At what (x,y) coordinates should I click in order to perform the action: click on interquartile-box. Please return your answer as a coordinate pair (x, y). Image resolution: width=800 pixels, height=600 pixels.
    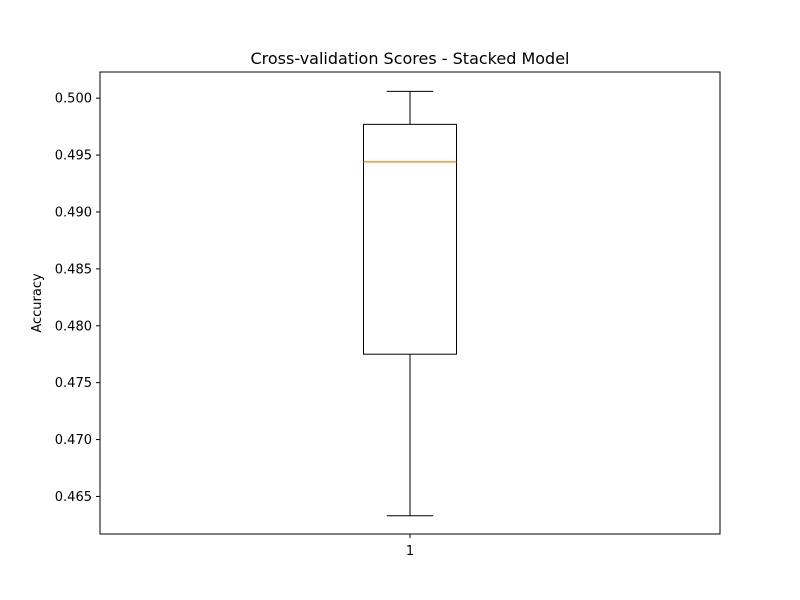
    Looking at the image, I should click on (410, 239).